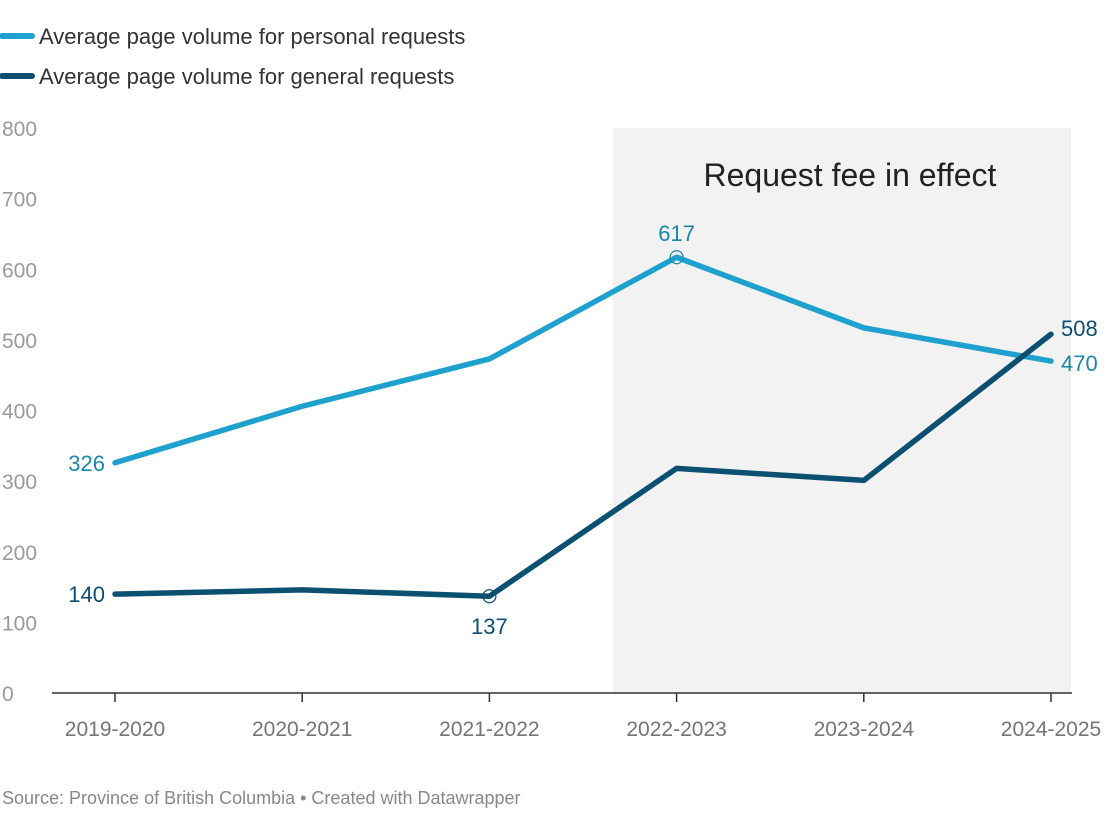  Describe the element at coordinates (8, 694) in the screenshot. I see `y-tick-label: 0` at that location.